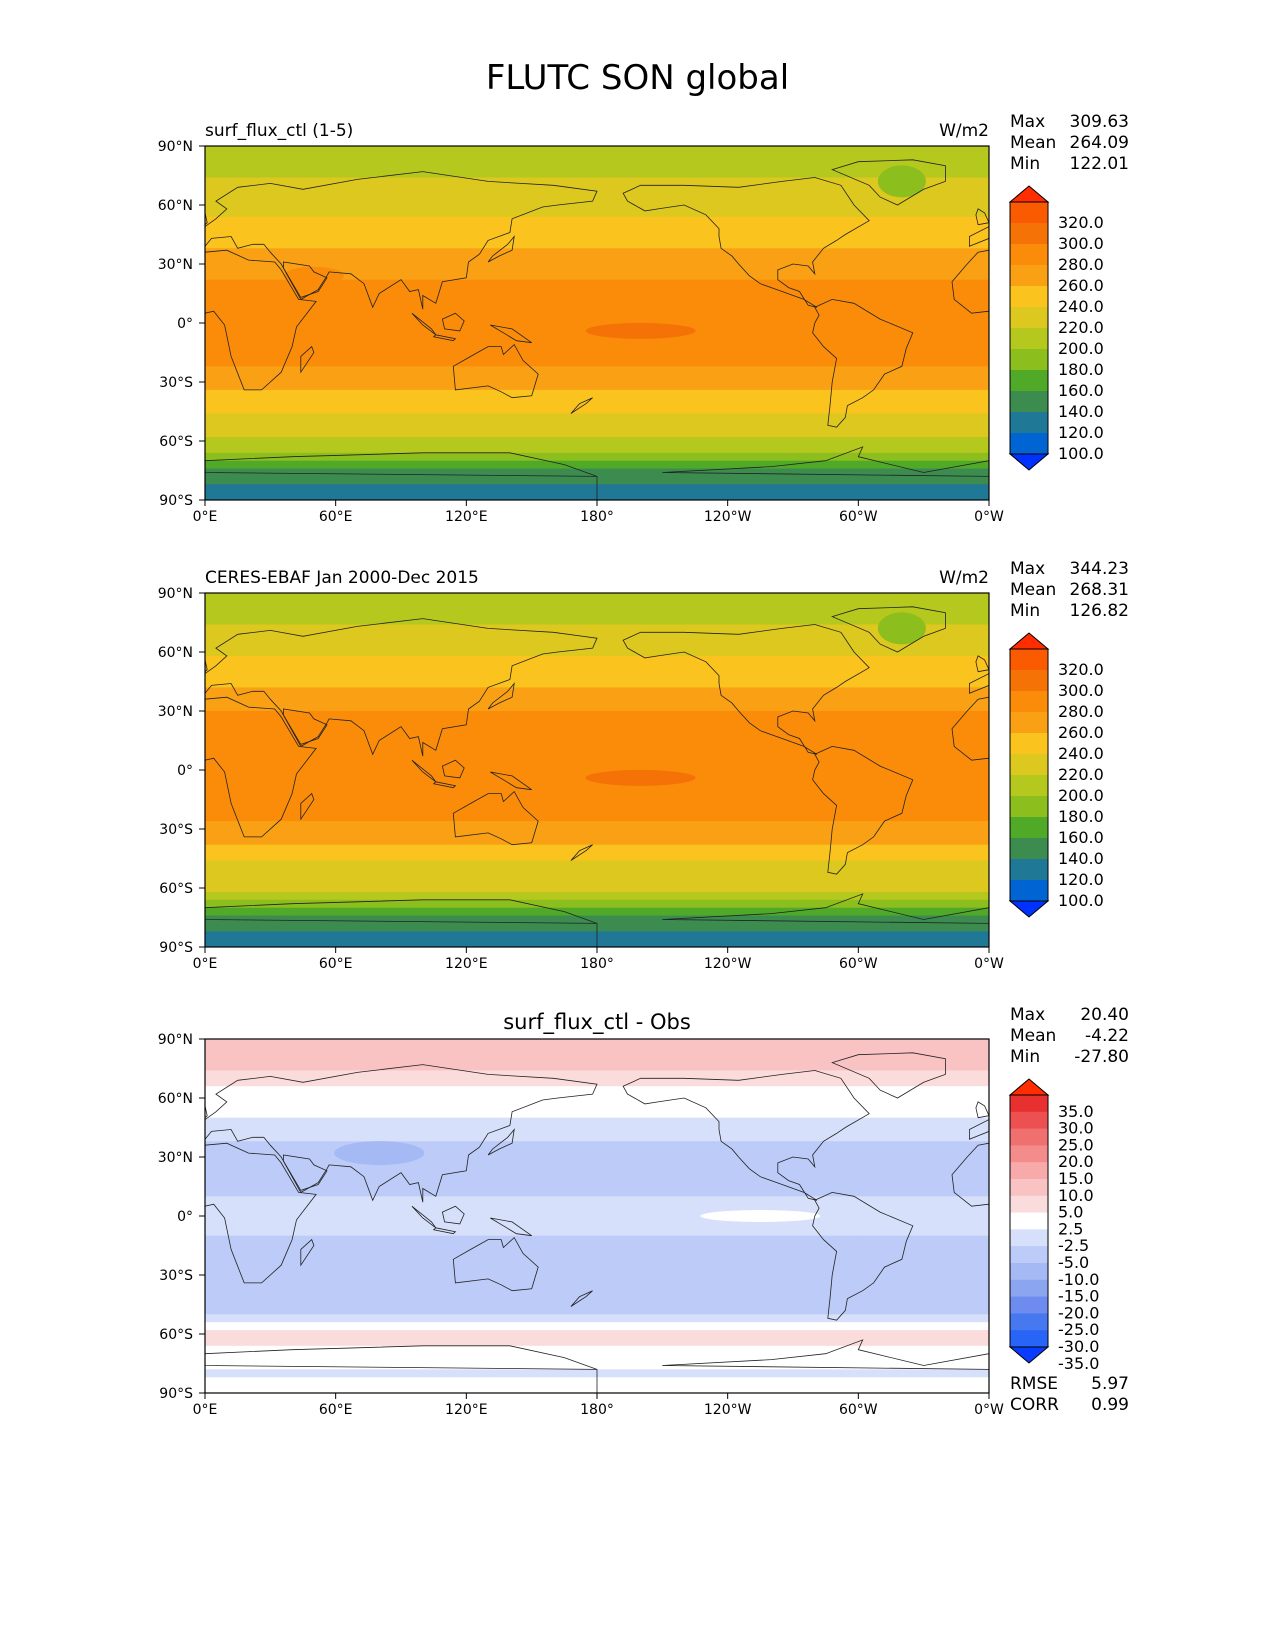 The image size is (1275, 1650). I want to click on colorbar-label: -10.0, so click(1078, 1279).